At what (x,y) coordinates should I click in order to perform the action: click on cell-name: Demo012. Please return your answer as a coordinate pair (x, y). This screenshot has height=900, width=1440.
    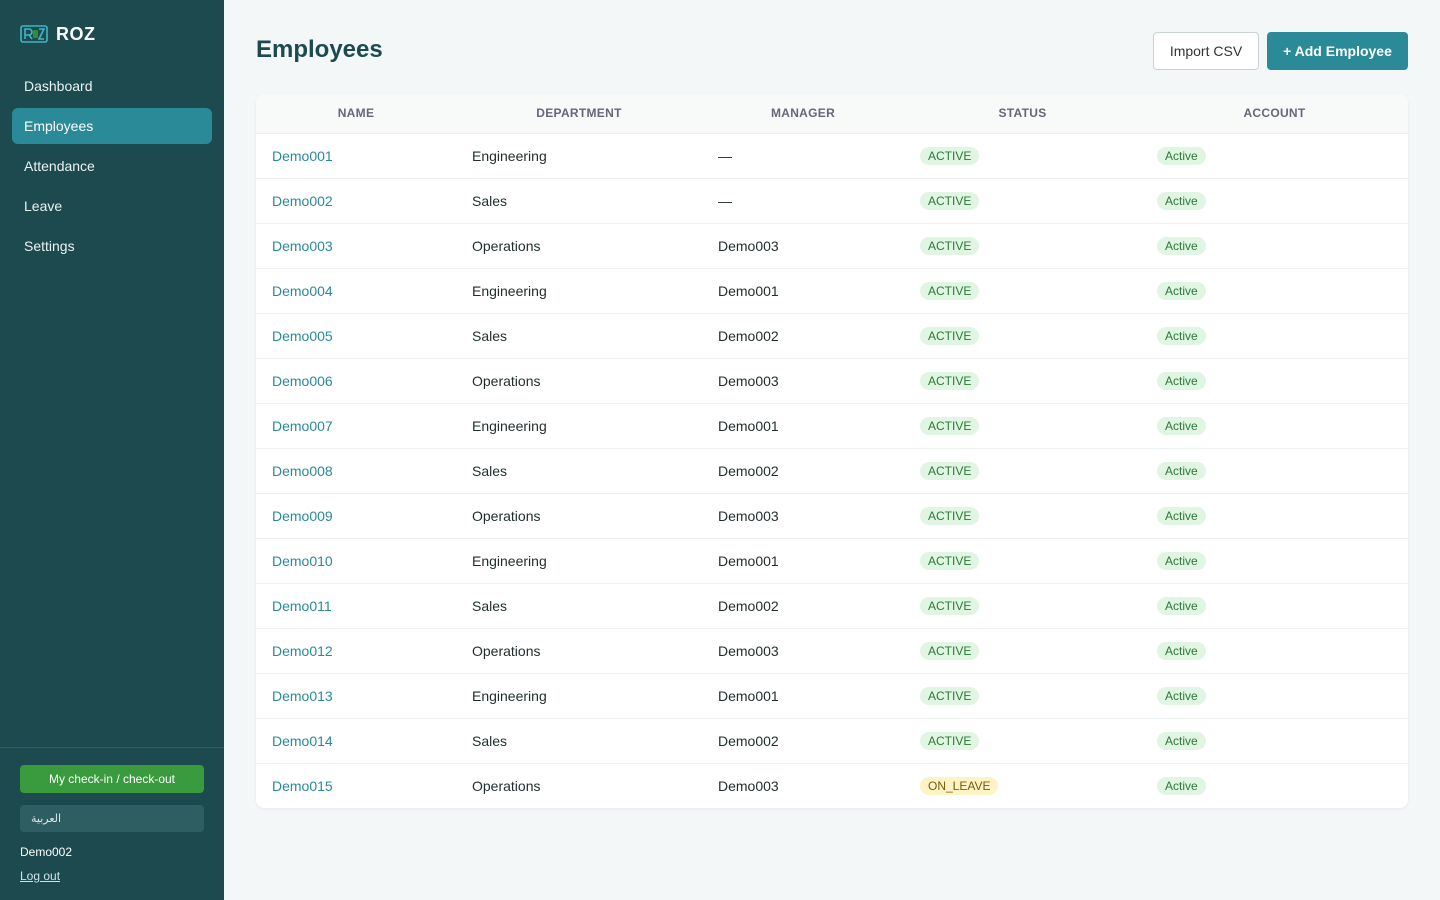
    Looking at the image, I should click on (356, 650).